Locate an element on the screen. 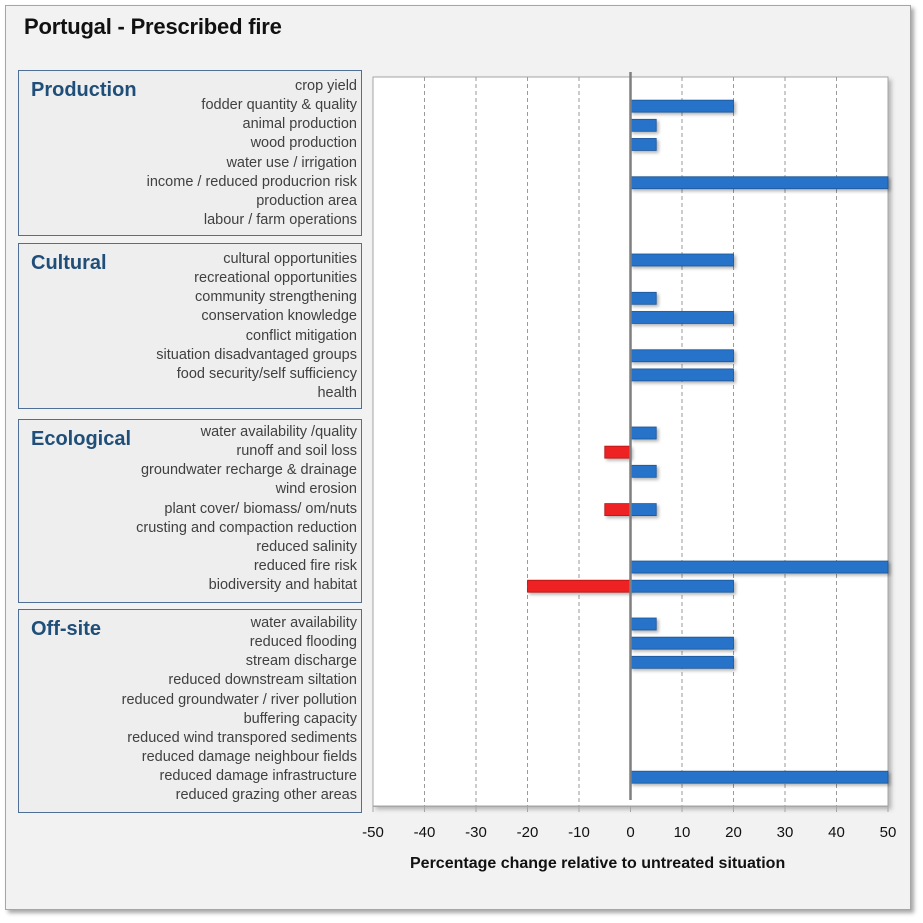  x-axis: -50 -40 -30 -20 -10 0 10 20 30 40 50 is located at coordinates (629, 823).